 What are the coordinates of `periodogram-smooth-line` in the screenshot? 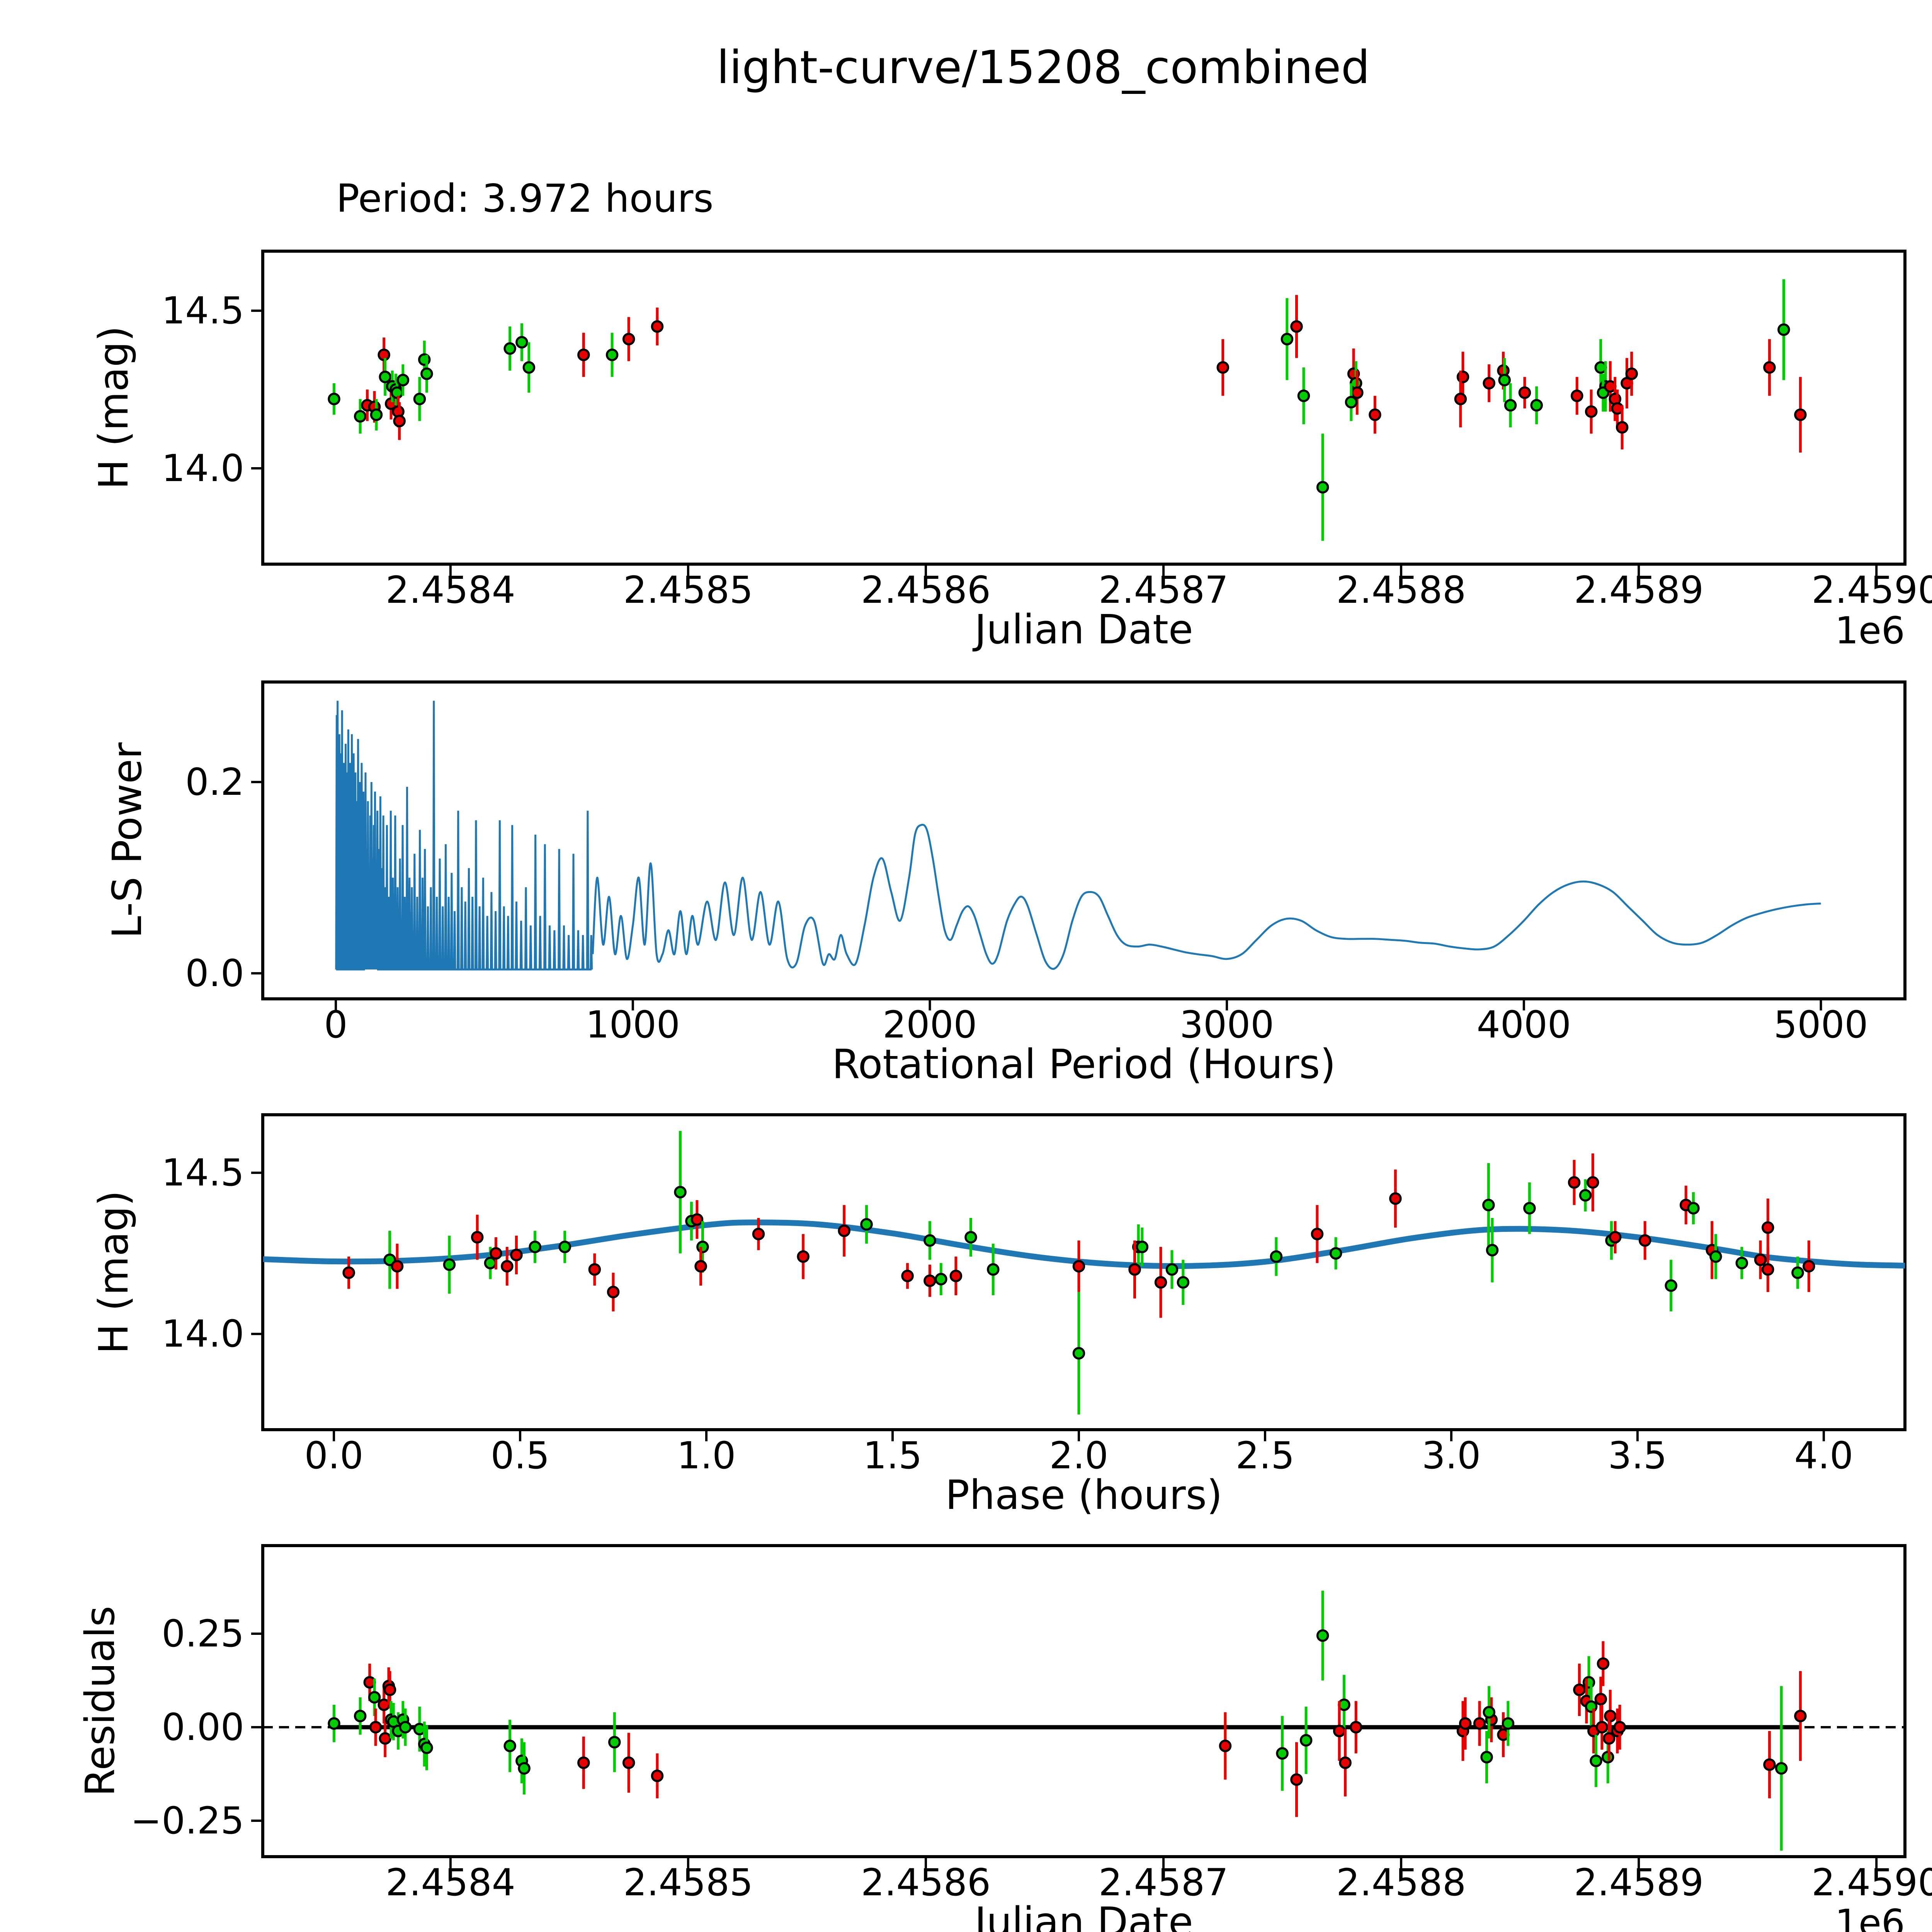 It's located at (1206, 897).